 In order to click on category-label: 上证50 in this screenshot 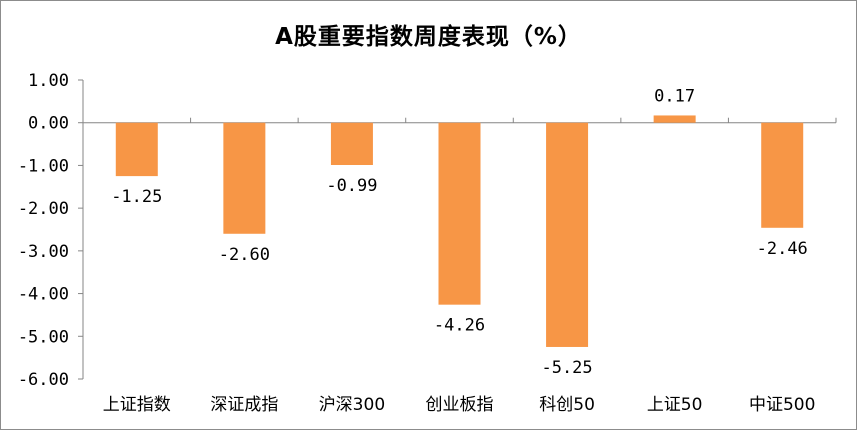, I will do `click(675, 405)`.